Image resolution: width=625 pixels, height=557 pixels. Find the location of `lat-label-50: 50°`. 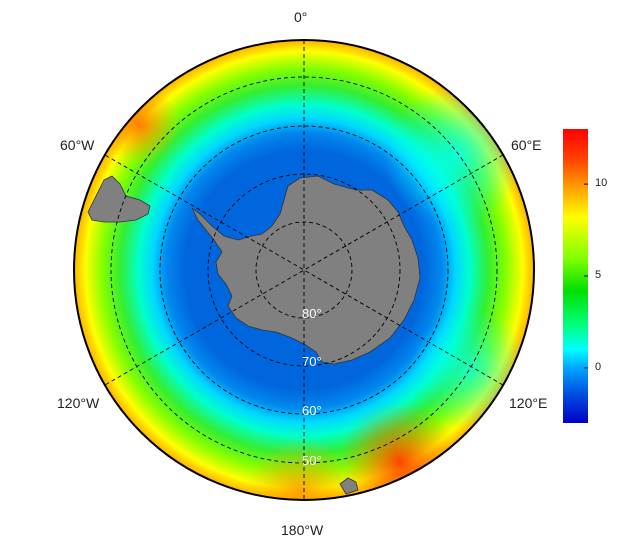

lat-label-50: 50° is located at coordinates (312, 460).